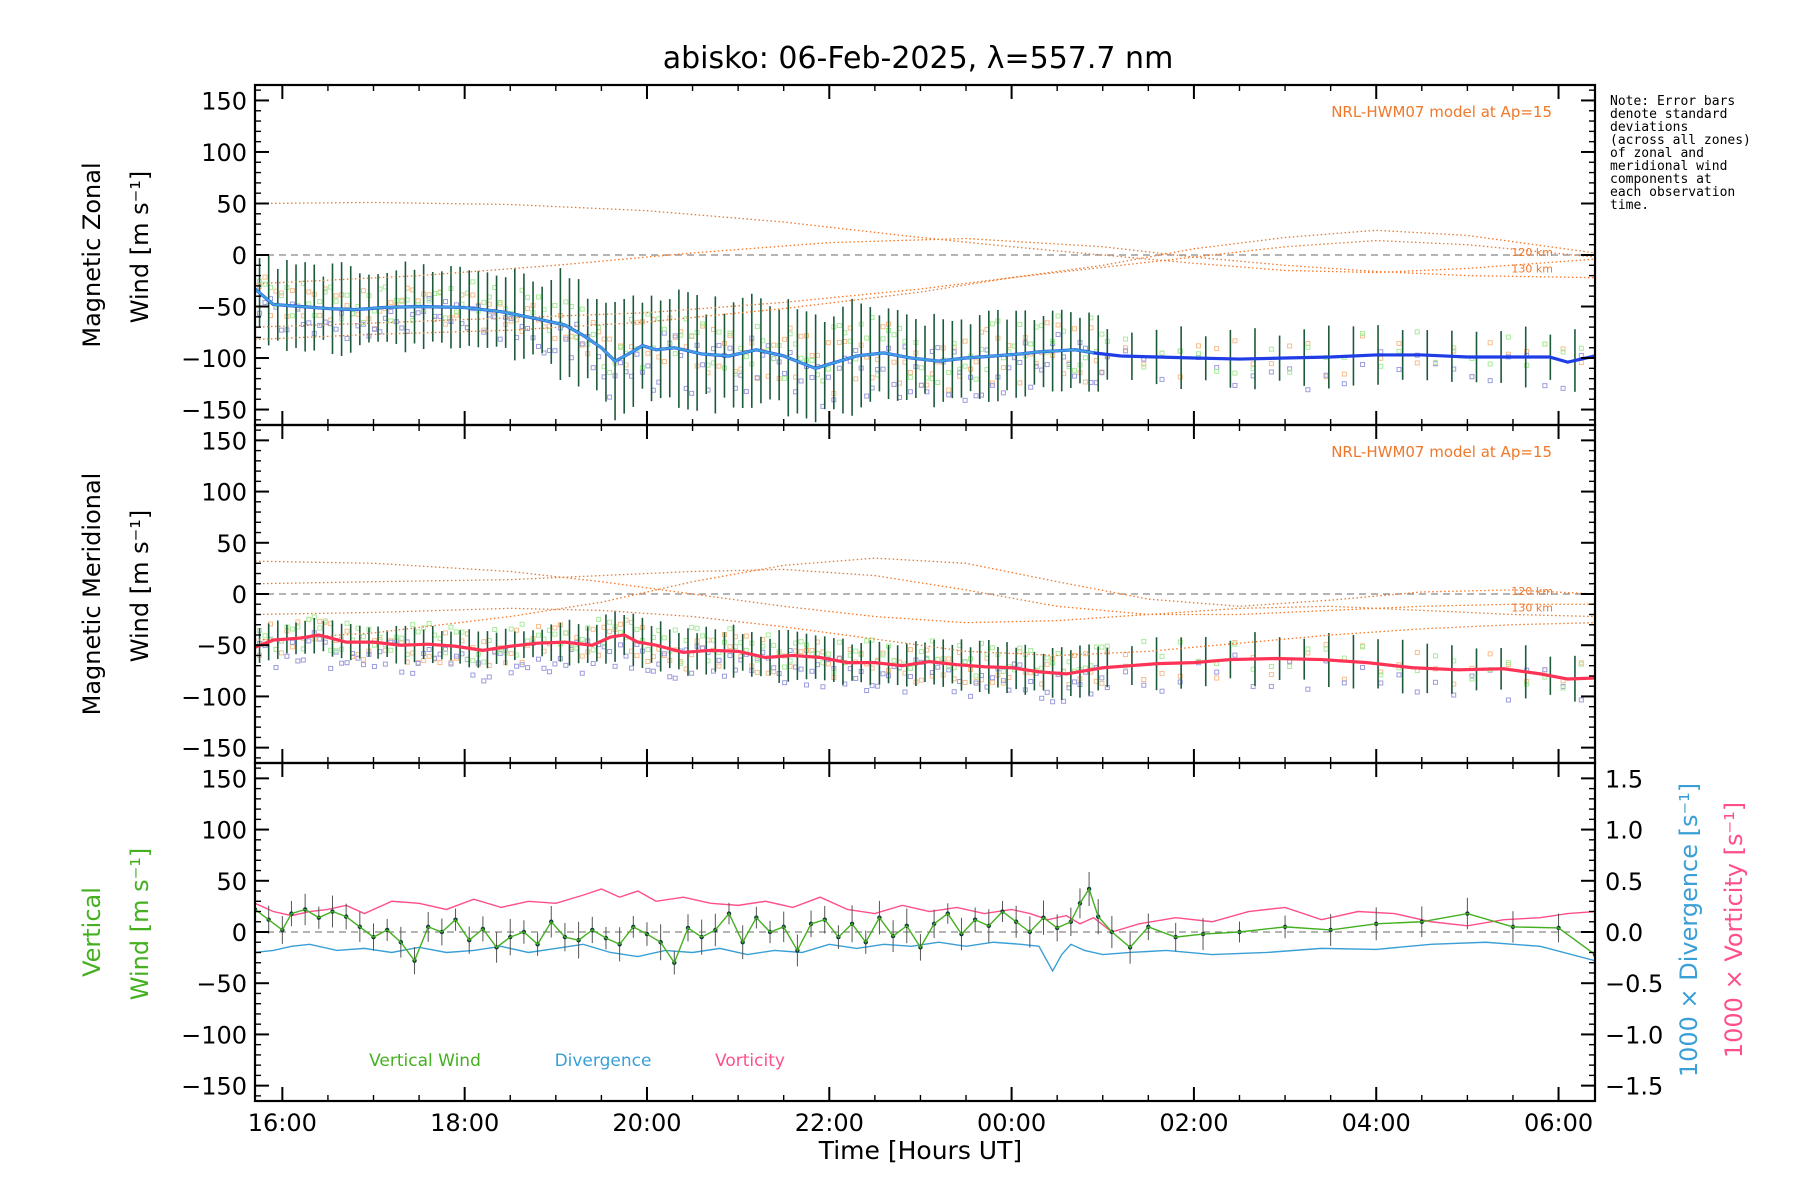  I want to click on x-axis-label: Time [Hours UT], so click(920, 1150).